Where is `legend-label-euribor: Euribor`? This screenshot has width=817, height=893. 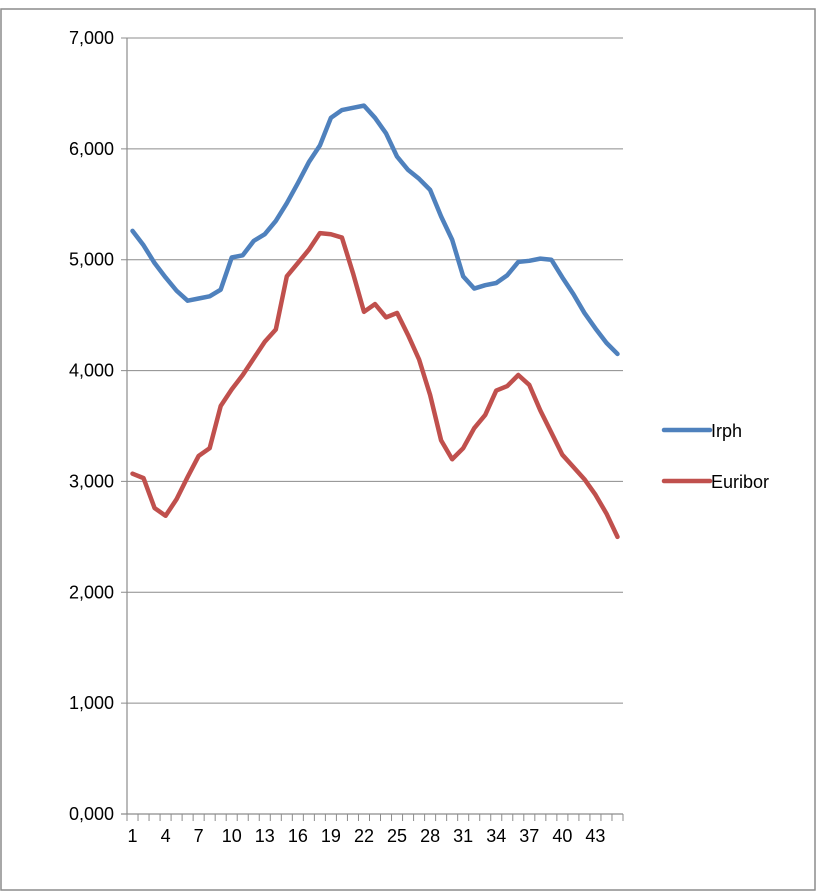 legend-label-euribor: Euribor is located at coordinates (740, 482).